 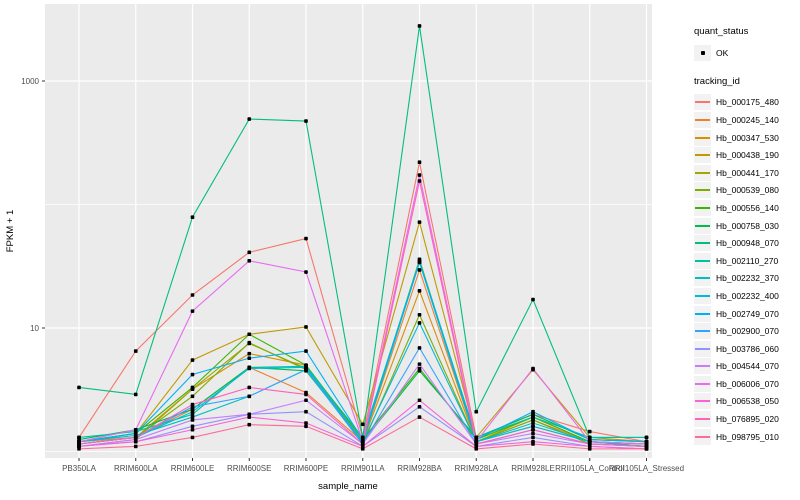 I want to click on legend-item-Hb_000245_140: Hb_000245_140, so click(x=747, y=120).